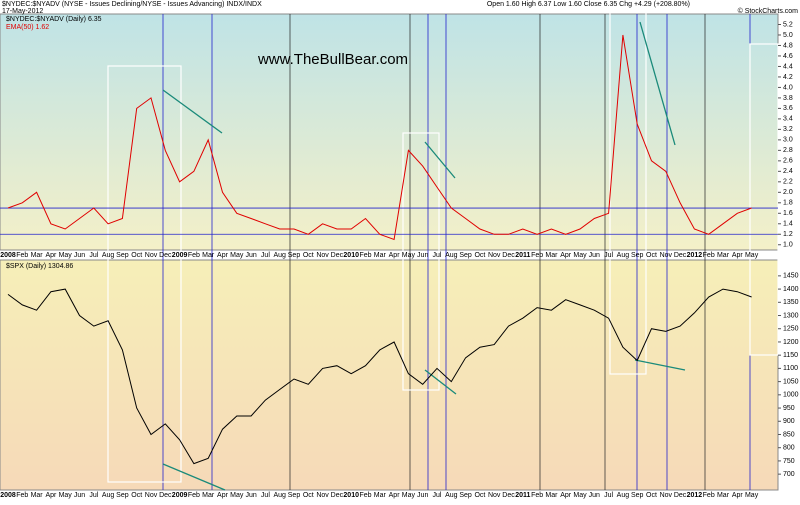 The width and height of the screenshot is (800, 505). What do you see at coordinates (22, 11) in the screenshot?
I see `header-date: 17-May-2012` at bounding box center [22, 11].